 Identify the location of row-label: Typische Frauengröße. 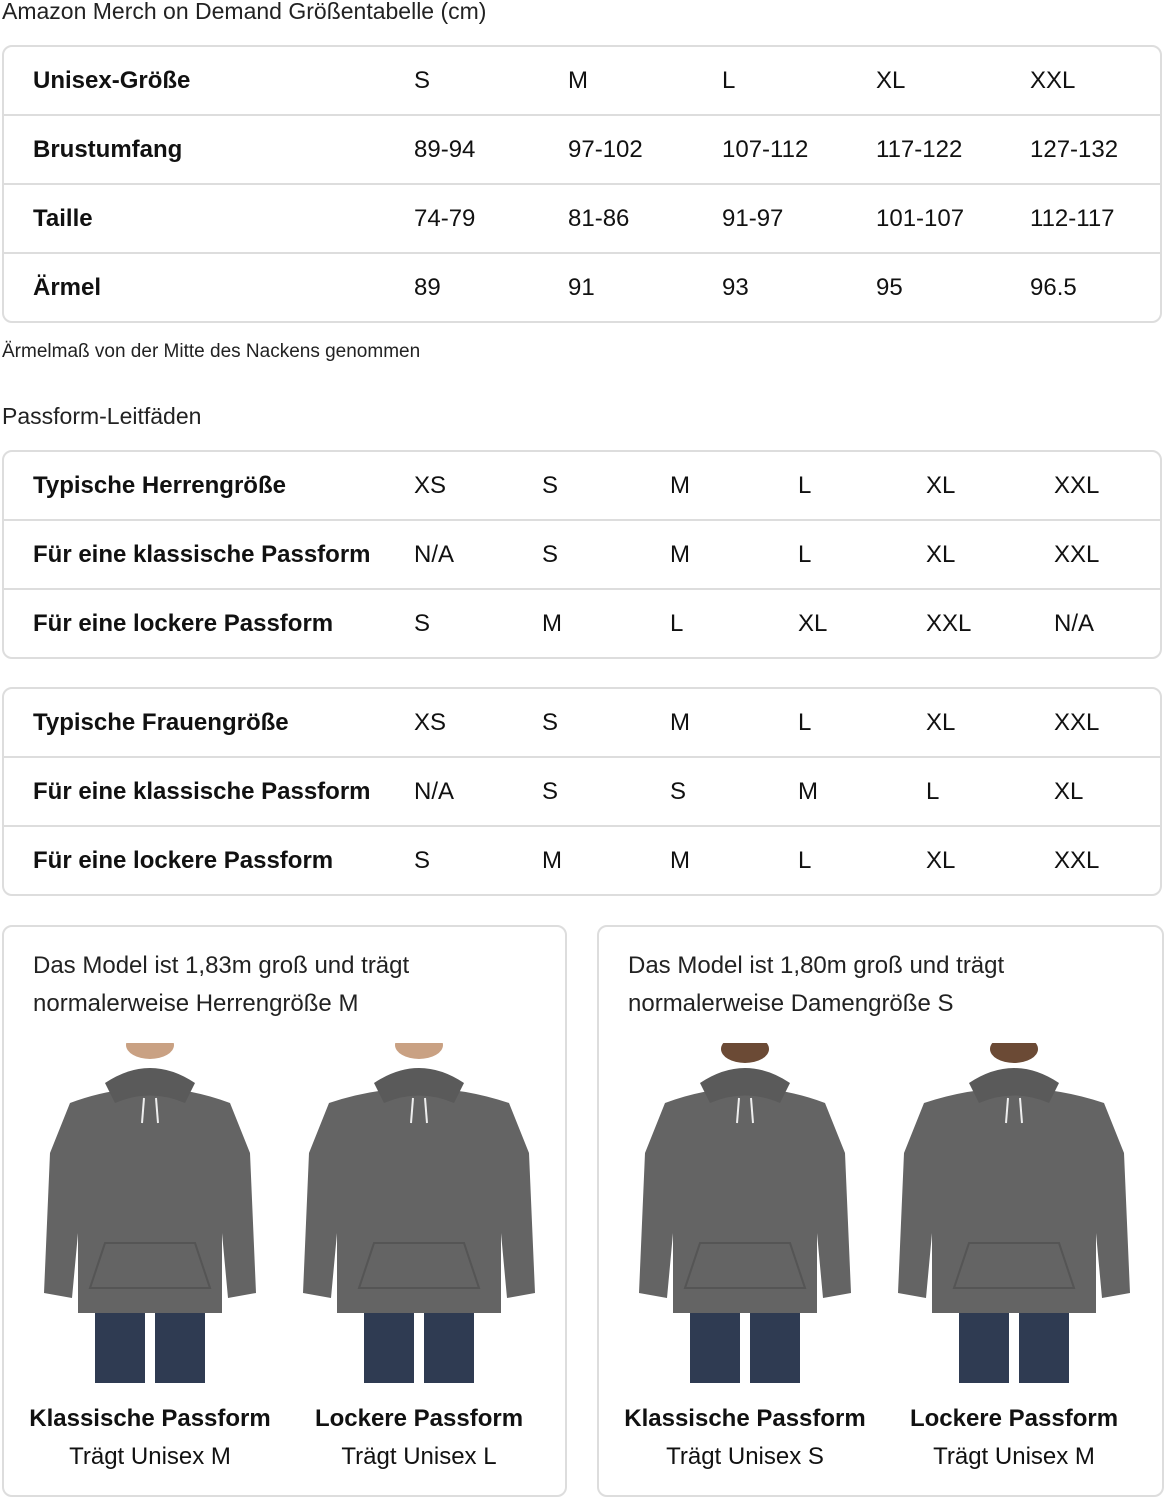
(161, 722).